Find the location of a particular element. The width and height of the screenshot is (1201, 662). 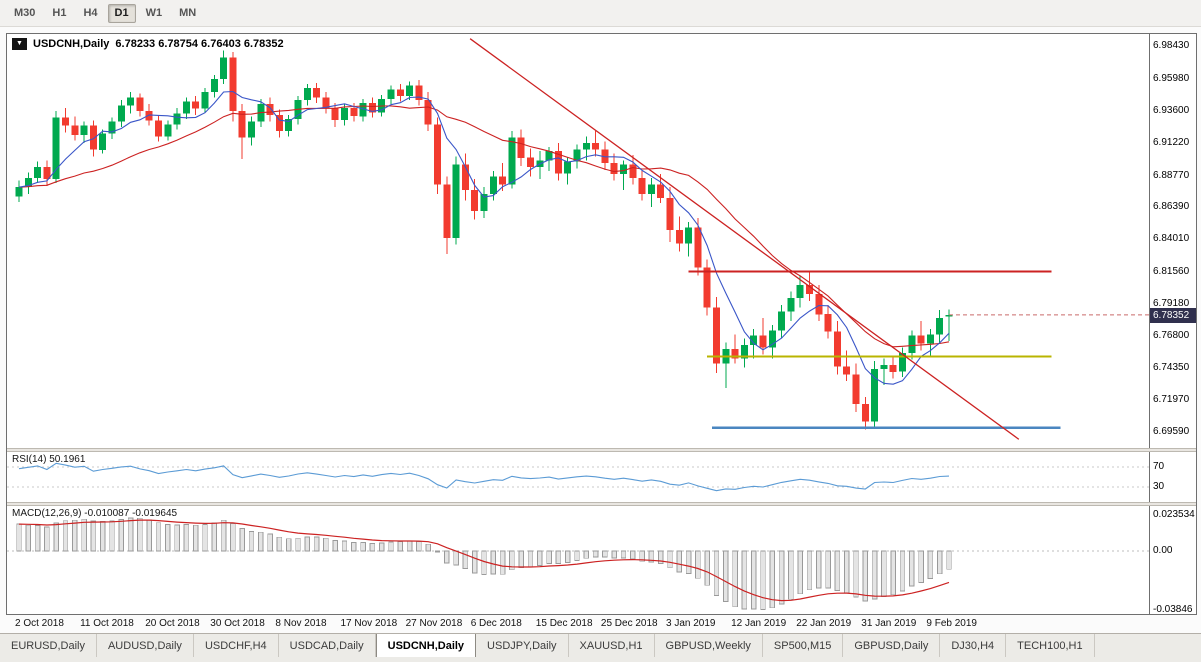

price-axis-label: 6.91220 is located at coordinates (1171, 142).